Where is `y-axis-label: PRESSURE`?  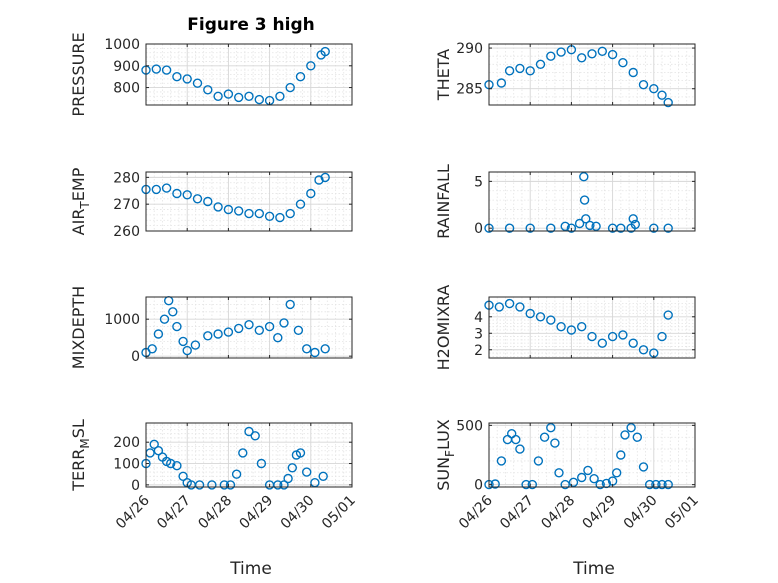
y-axis-label: PRESSURE is located at coordinates (78, 74).